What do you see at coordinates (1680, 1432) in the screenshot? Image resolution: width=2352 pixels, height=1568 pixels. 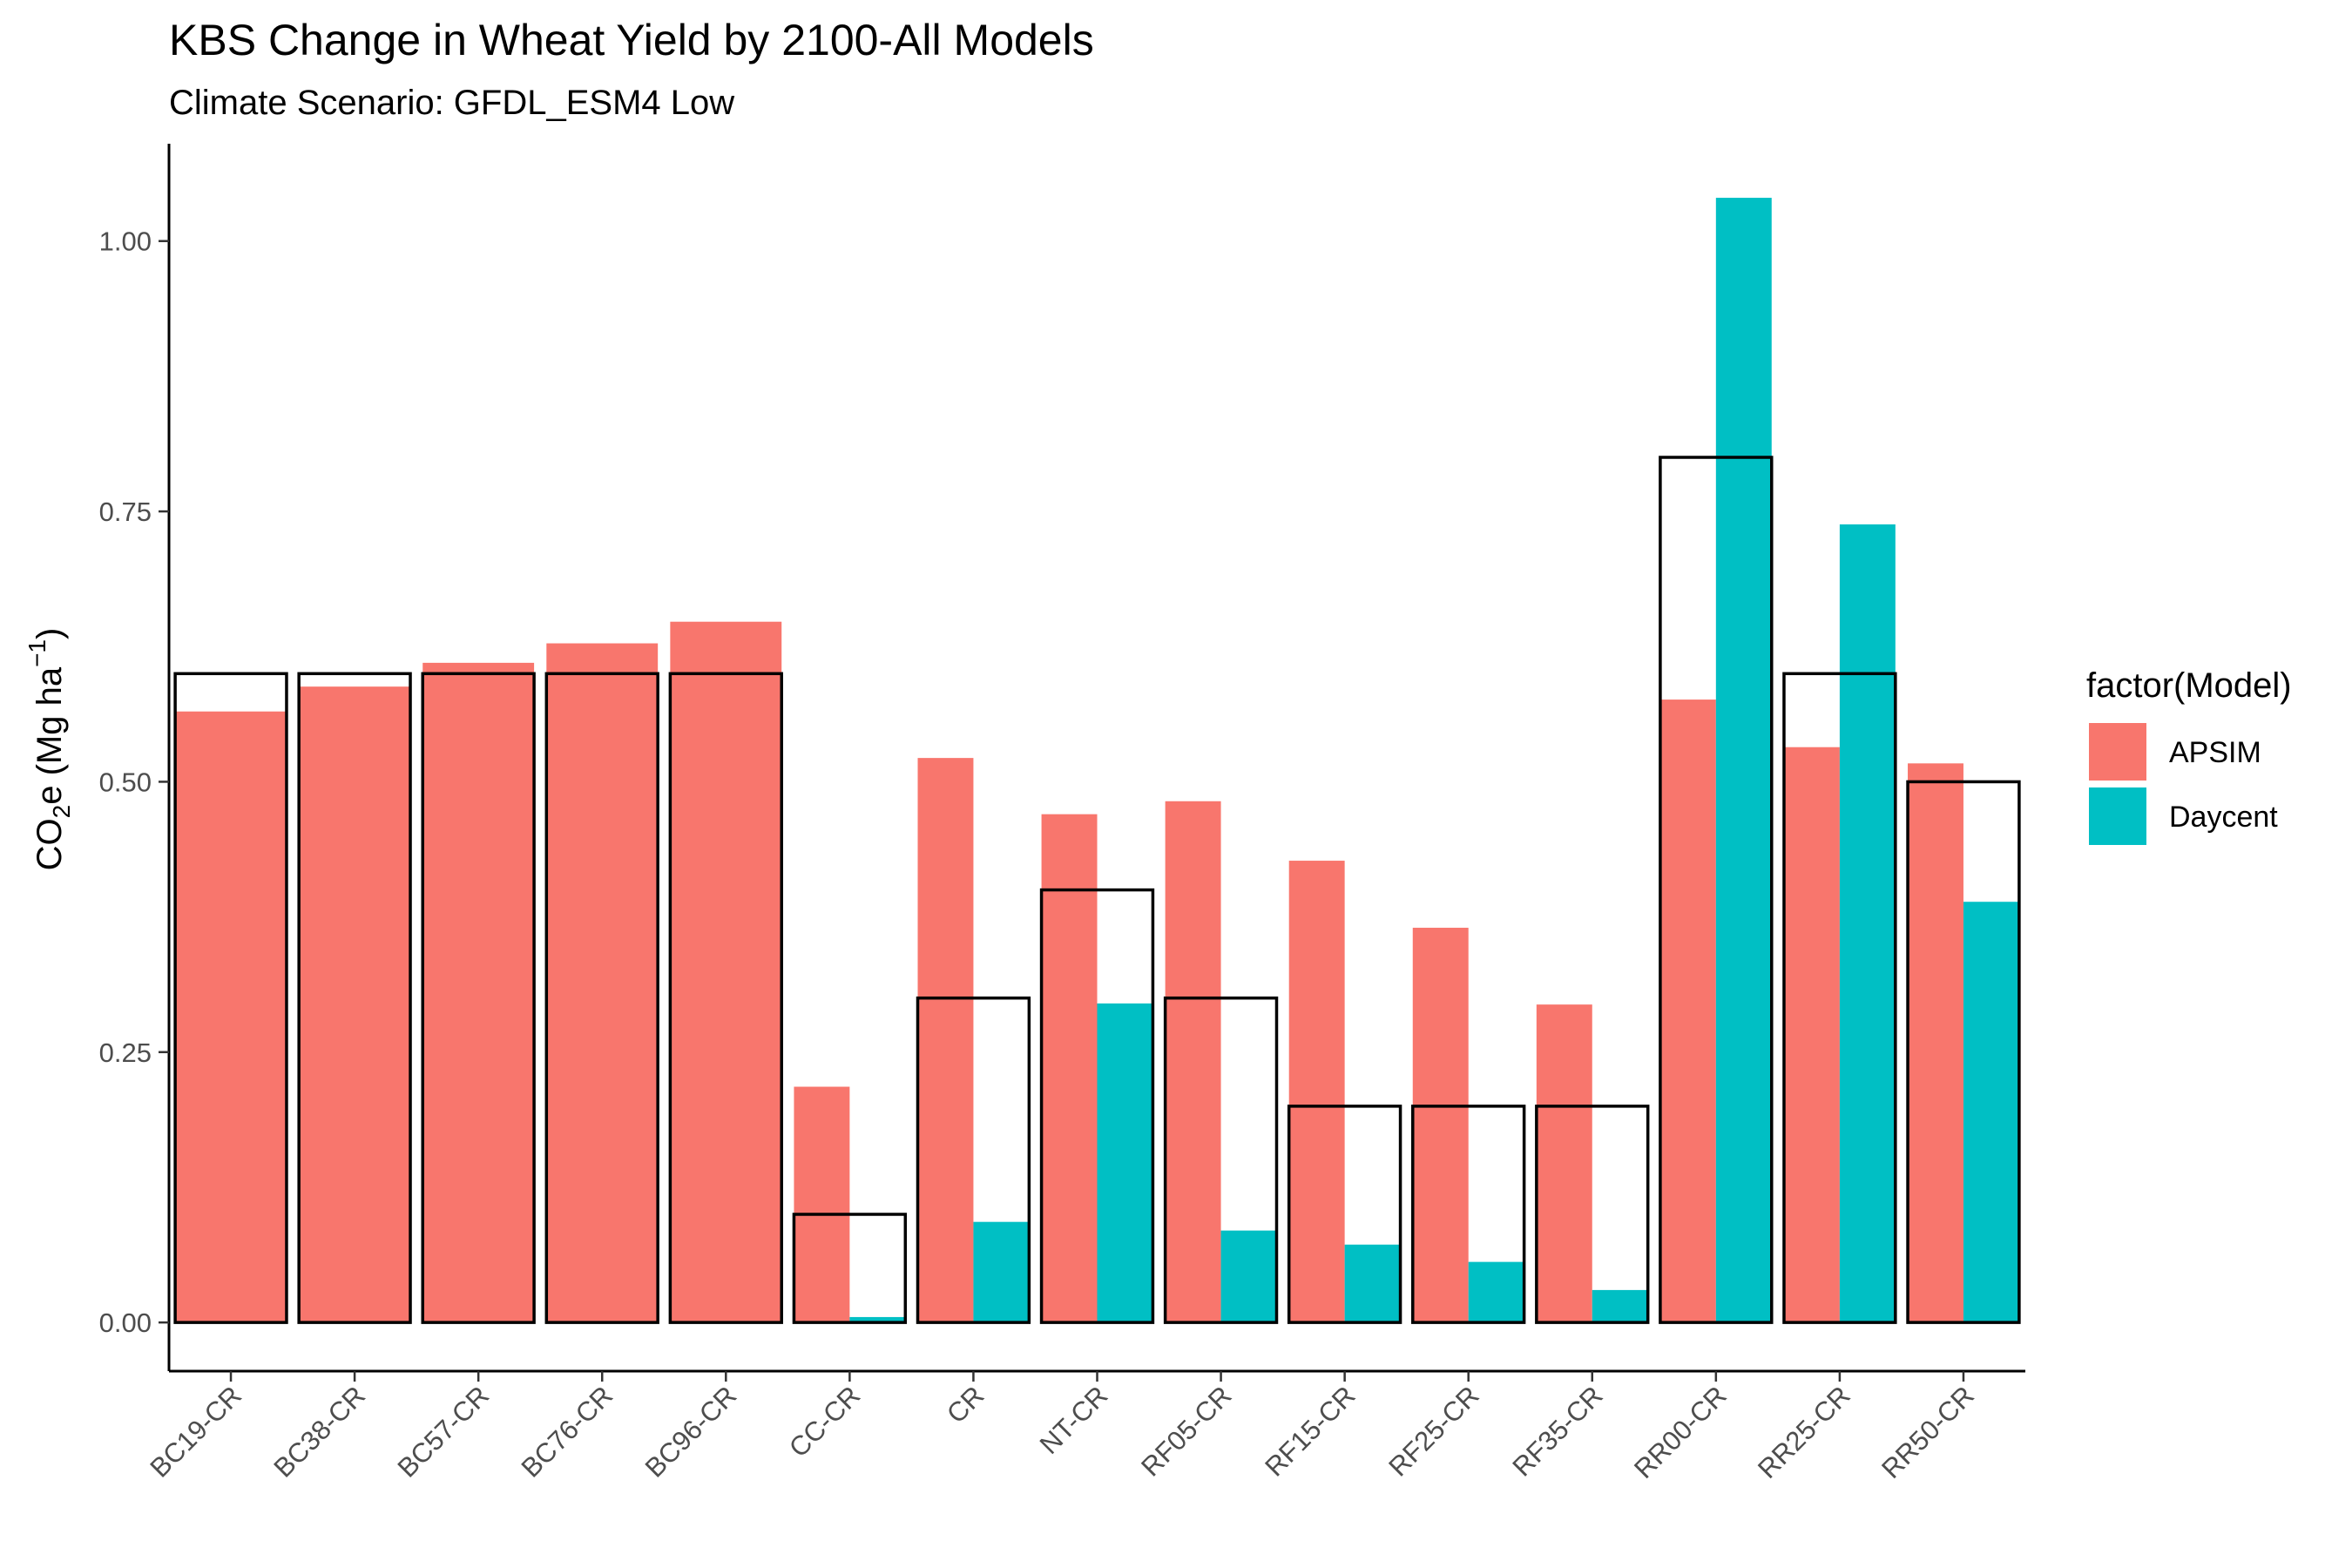 I see `x-tick-label: RR00-CR` at bounding box center [1680, 1432].